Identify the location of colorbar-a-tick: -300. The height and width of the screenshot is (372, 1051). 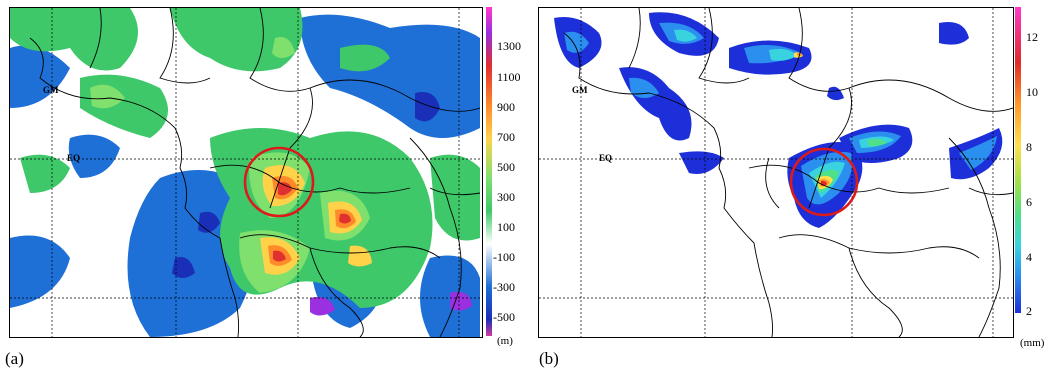
(504, 287).